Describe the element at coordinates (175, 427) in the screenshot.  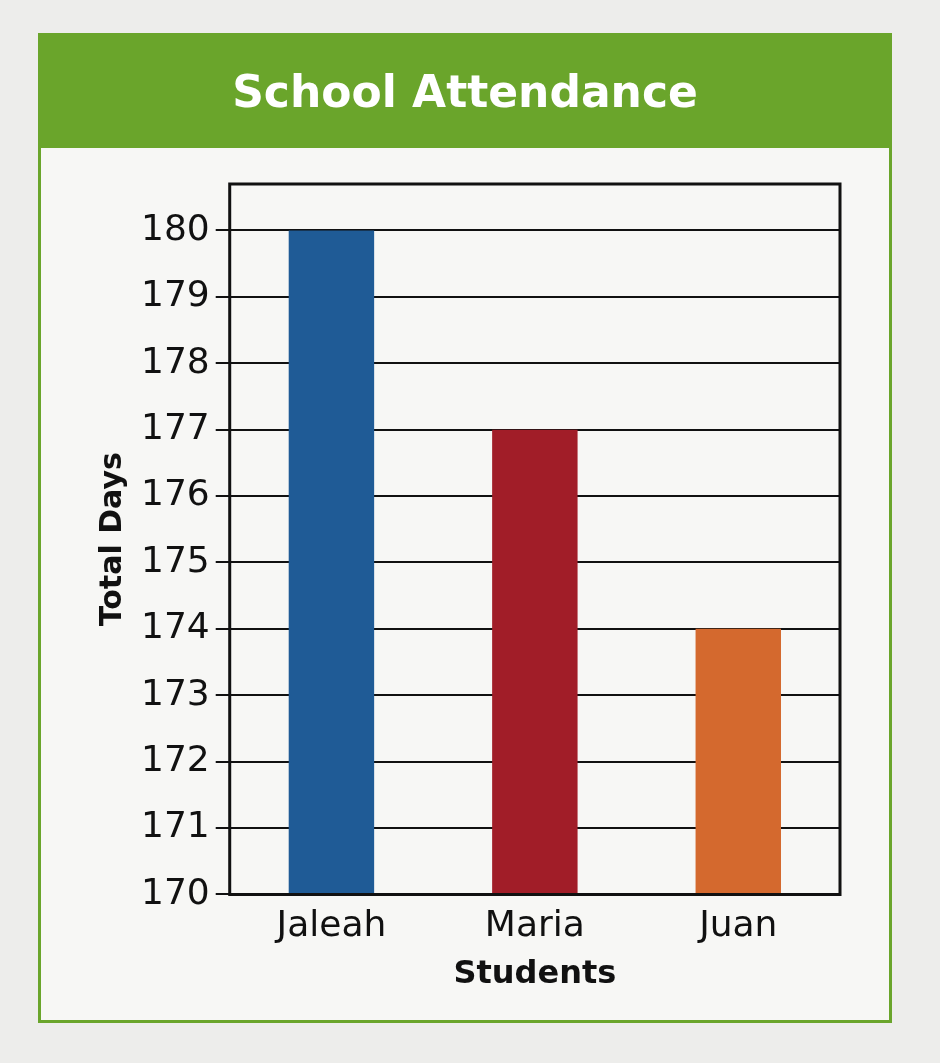
I see `y-tick-label: 177` at that location.